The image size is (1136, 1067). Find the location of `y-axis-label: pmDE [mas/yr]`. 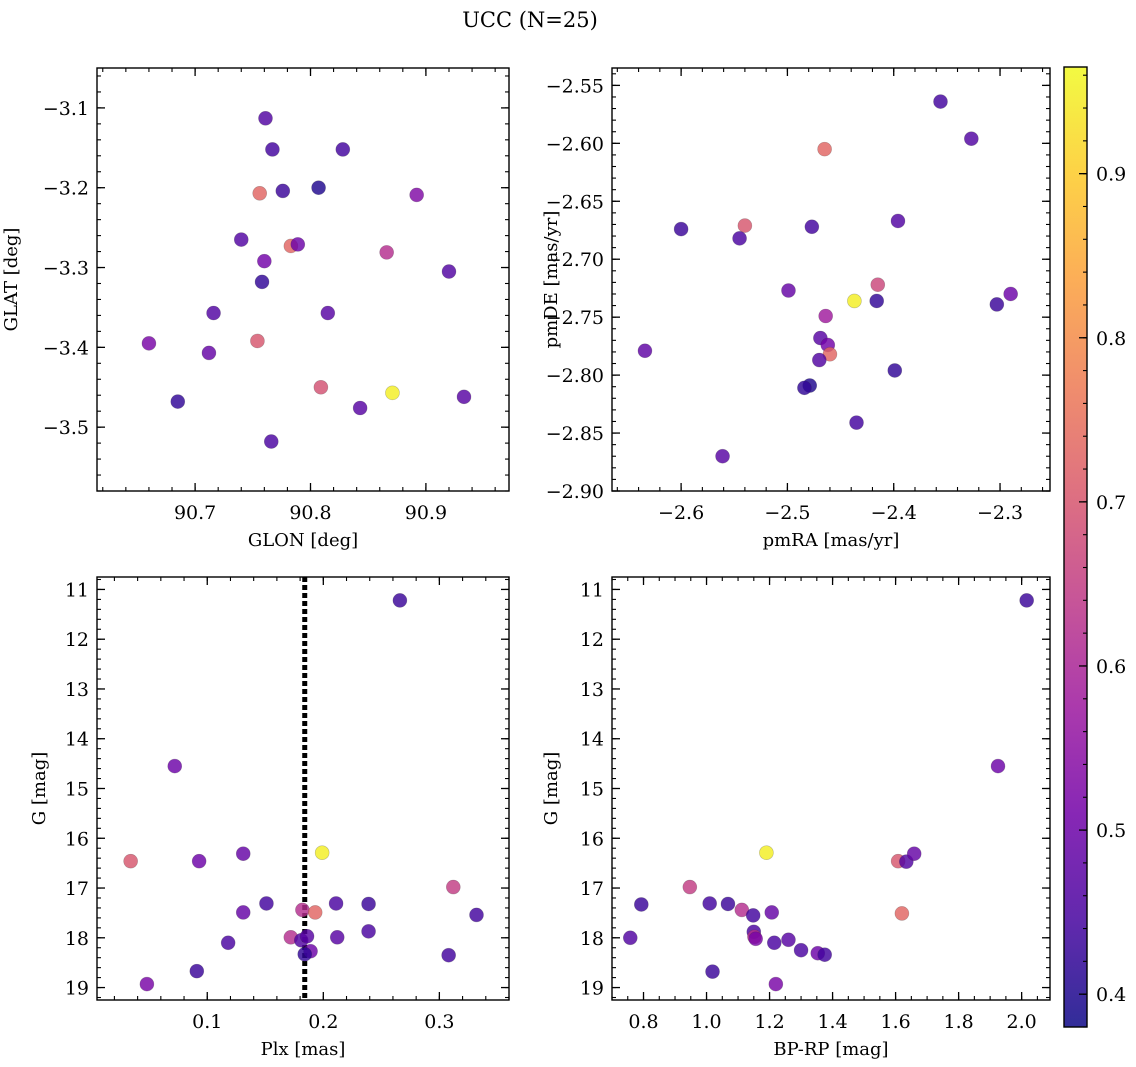

y-axis-label: pmDE [mas/yr] is located at coordinates (551, 280).